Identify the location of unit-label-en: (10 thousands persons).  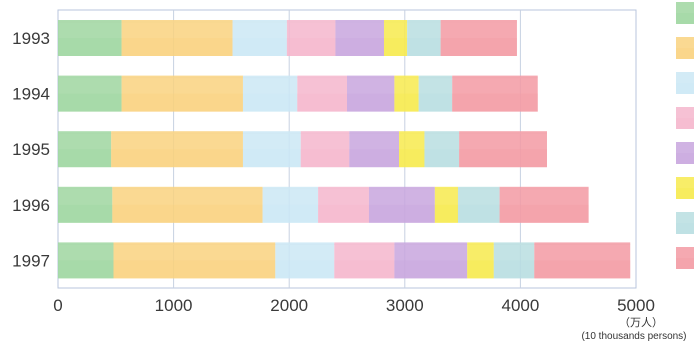
(633, 336).